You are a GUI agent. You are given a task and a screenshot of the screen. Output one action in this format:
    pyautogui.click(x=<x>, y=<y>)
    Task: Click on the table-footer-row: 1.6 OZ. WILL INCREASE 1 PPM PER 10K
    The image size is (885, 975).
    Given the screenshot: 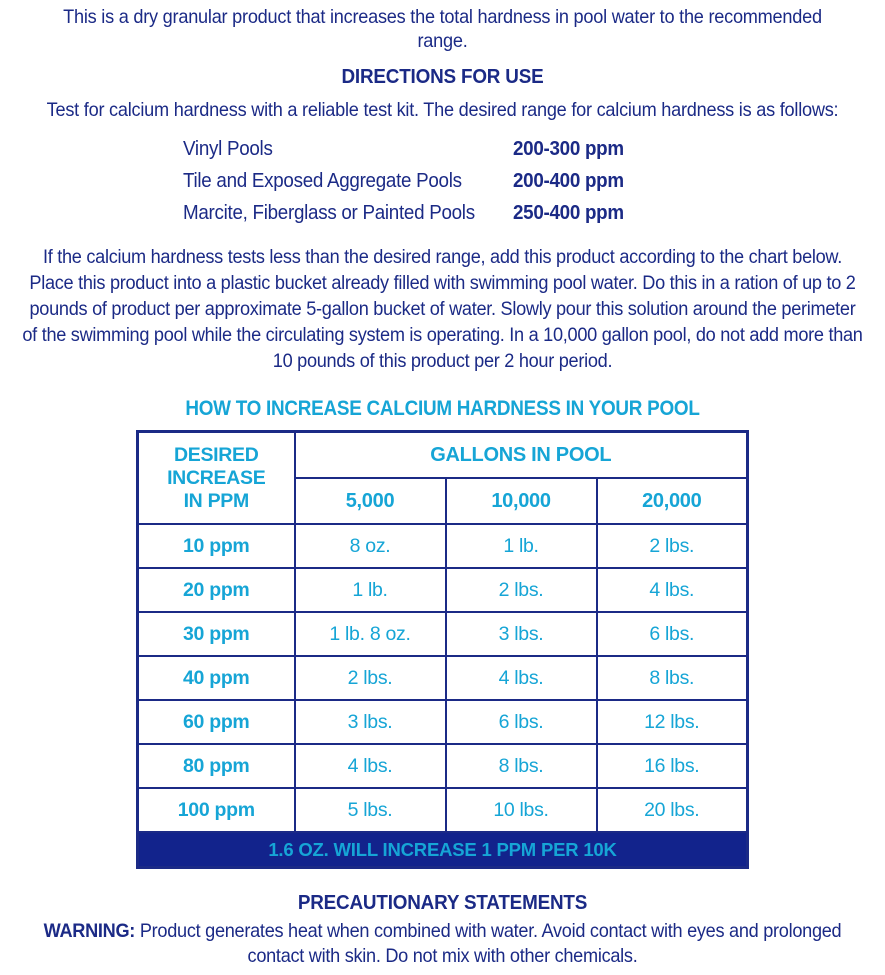 What is the action you would take?
    pyautogui.click(x=442, y=850)
    